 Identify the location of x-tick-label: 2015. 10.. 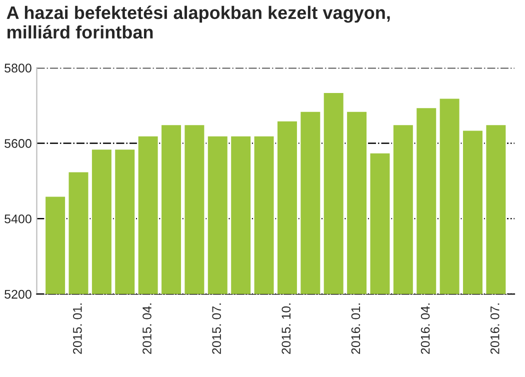
(286, 329).